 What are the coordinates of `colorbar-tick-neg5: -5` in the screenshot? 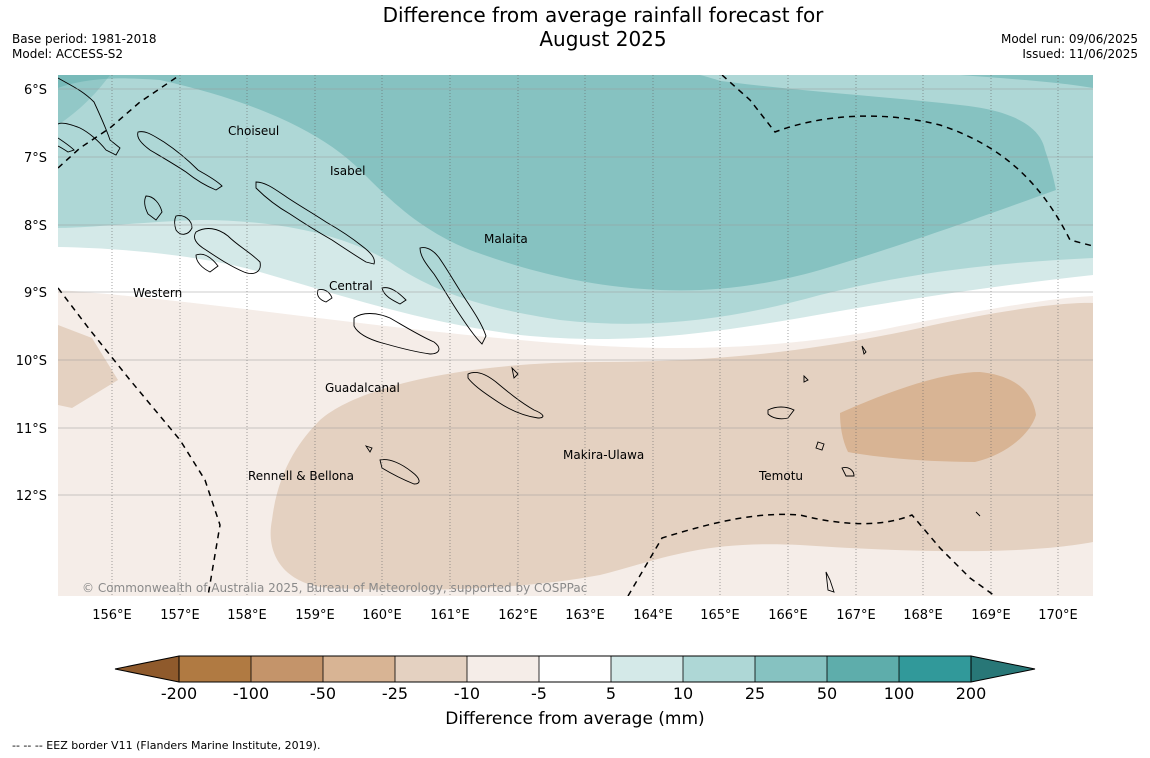 It's located at (539, 693).